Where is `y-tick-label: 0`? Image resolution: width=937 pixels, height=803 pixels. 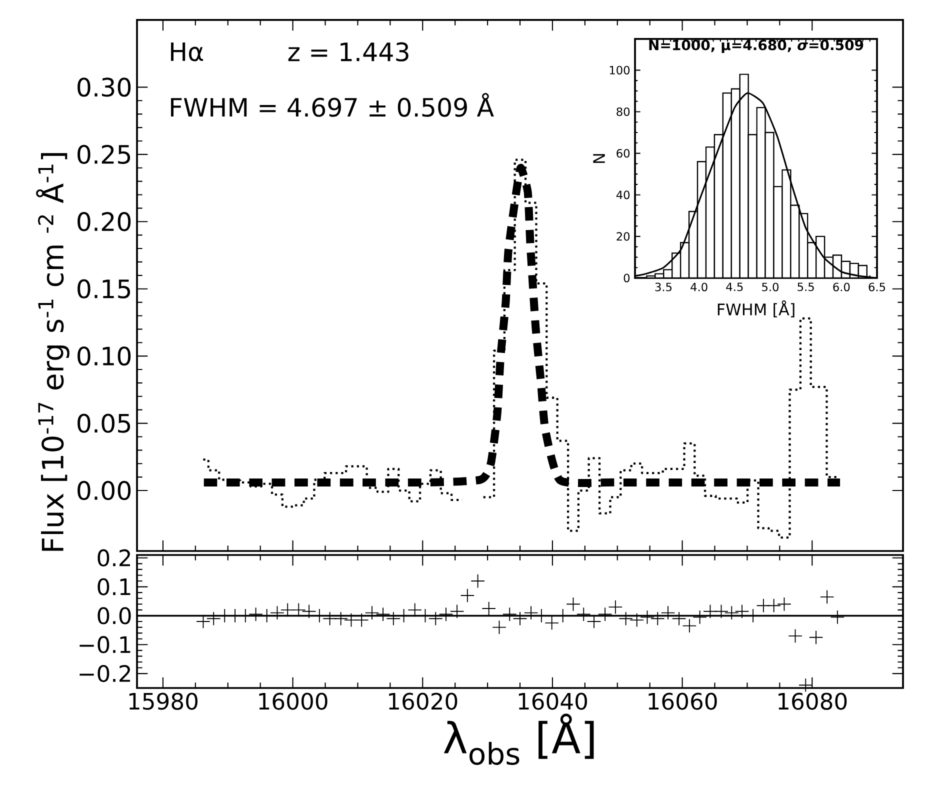
y-tick-label: 0 is located at coordinates (627, 278).